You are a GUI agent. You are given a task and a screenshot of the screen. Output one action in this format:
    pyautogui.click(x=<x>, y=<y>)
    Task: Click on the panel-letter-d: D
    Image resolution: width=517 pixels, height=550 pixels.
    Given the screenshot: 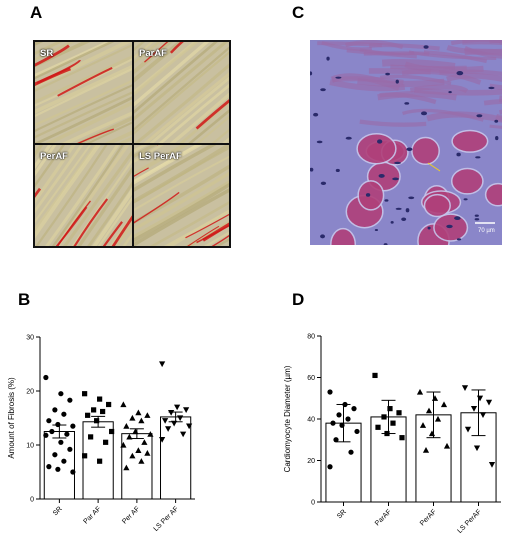 What is the action you would take?
    pyautogui.click(x=298, y=299)
    